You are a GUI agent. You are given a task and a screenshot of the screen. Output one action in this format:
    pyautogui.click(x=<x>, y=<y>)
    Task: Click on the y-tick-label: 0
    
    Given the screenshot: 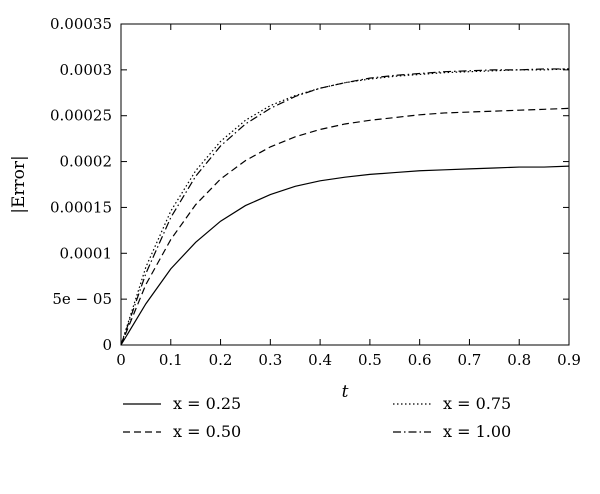 What is the action you would take?
    pyautogui.click(x=107, y=345)
    